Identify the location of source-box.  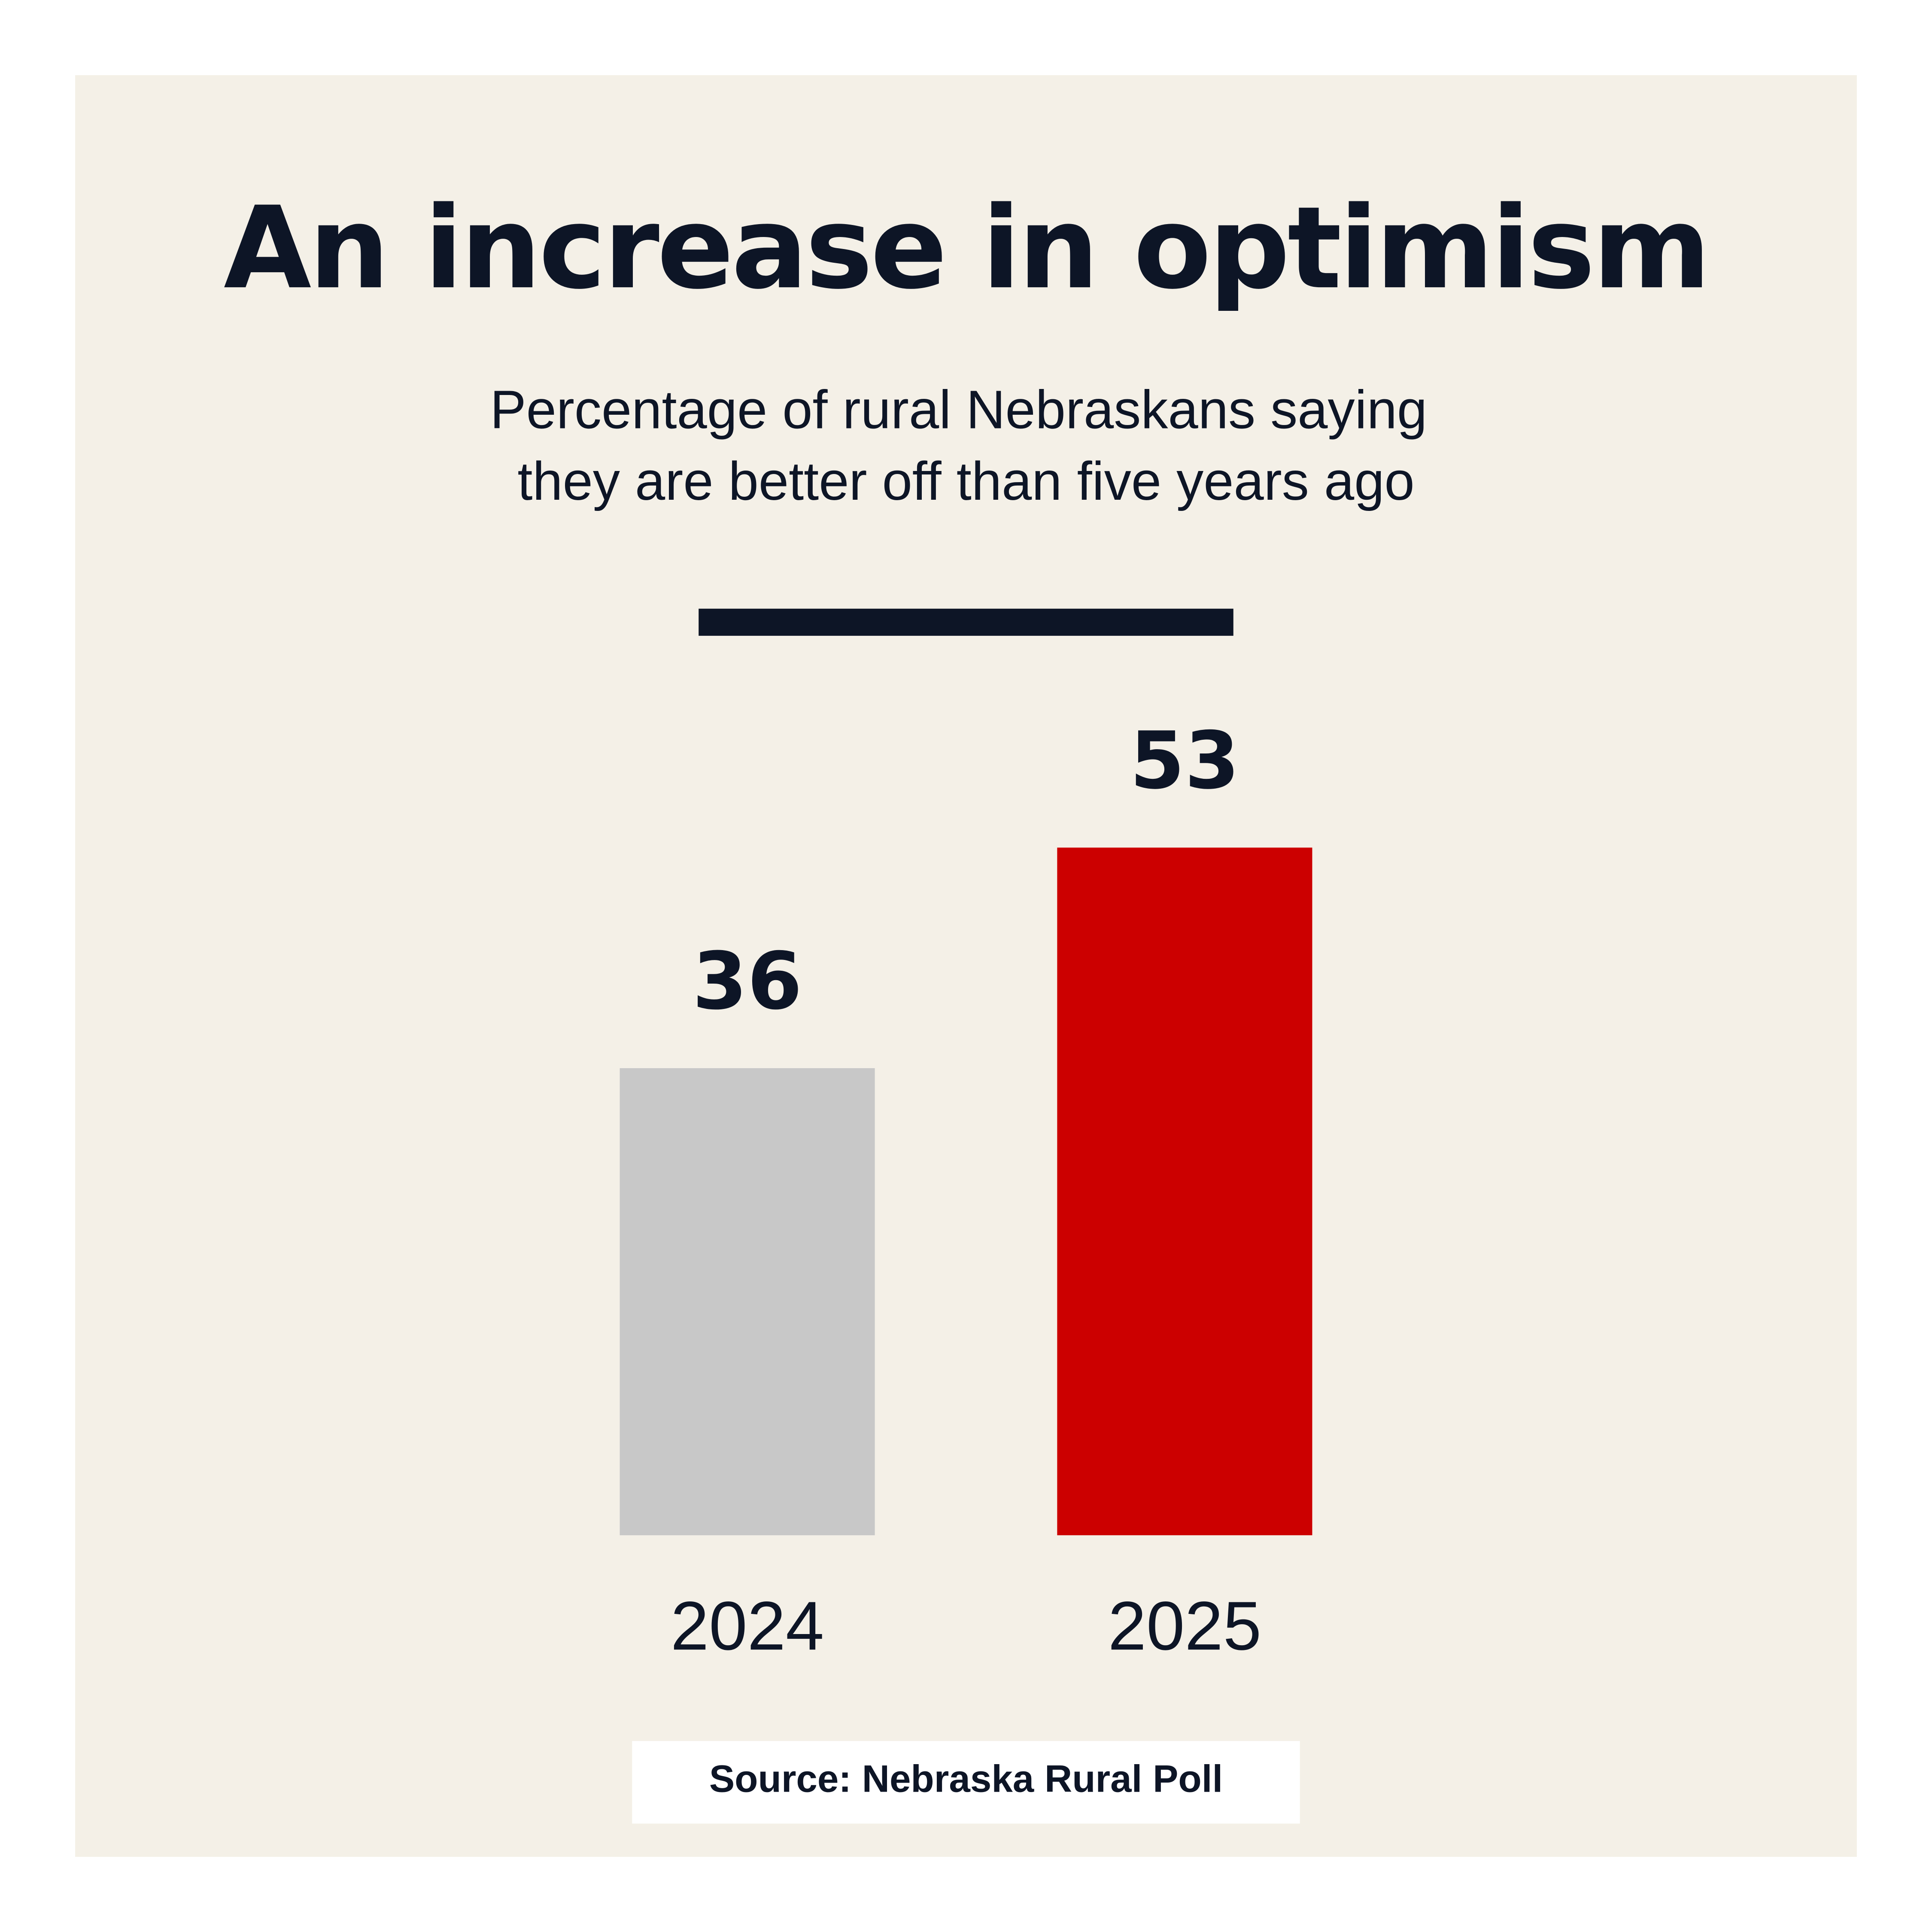
(966, 1783).